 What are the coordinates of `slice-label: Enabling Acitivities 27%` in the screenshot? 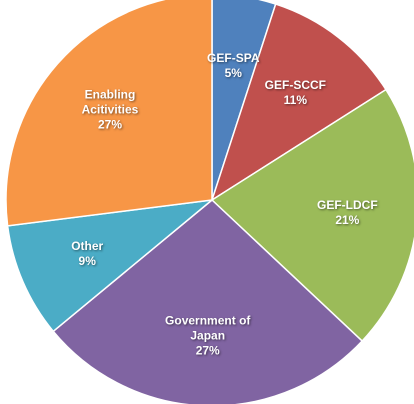 It's located at (110, 110).